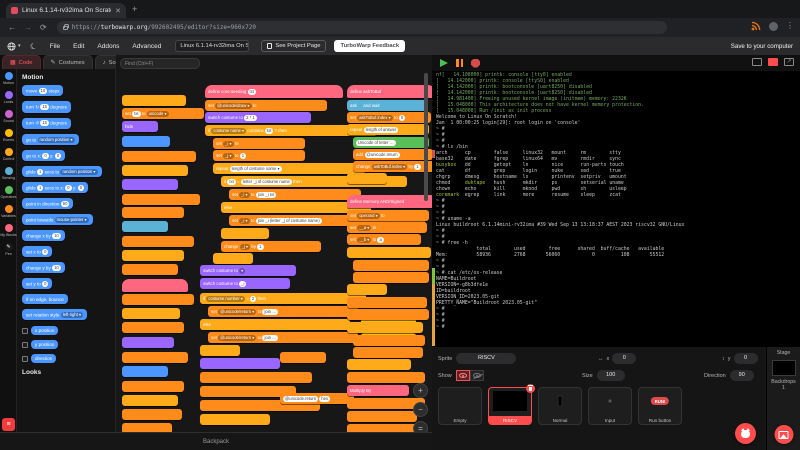 The width and height of the screenshot is (800, 450). What do you see at coordinates (135, 9) in the screenshot?
I see `new-tab-button: +` at bounding box center [135, 9].